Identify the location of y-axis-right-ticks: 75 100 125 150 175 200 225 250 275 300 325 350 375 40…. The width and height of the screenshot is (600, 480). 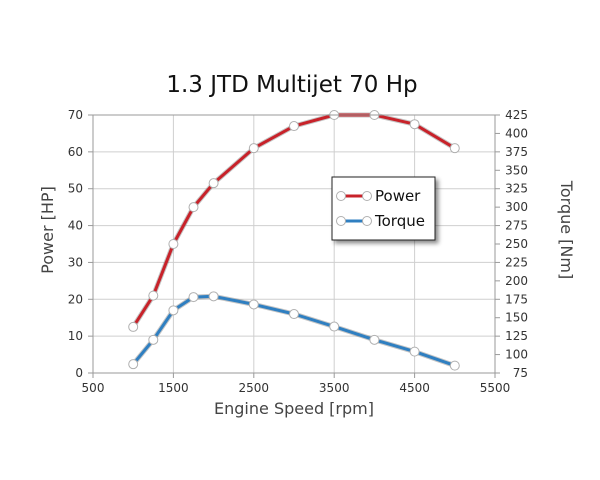
(511, 244).